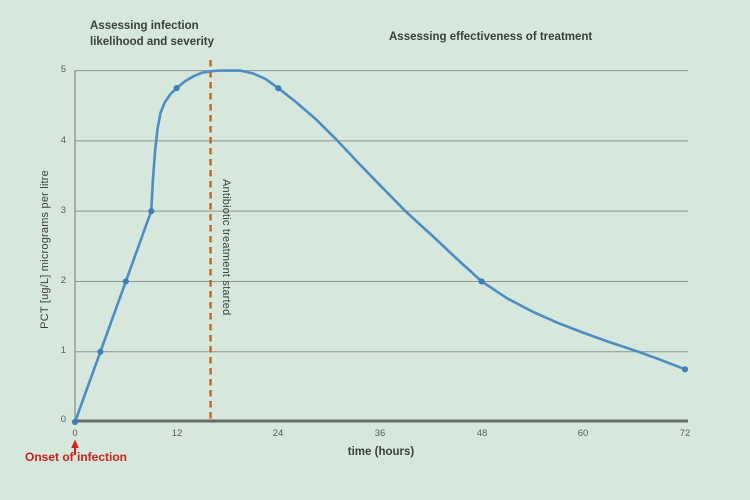  I want to click on x-tick-label: 0, so click(75, 433).